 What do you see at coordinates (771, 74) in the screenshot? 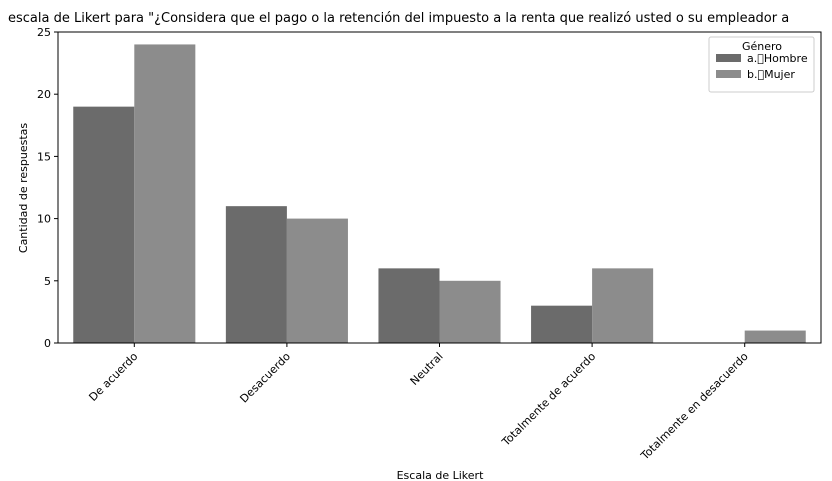
I see `legend-entry-label: b. Mujer` at bounding box center [771, 74].